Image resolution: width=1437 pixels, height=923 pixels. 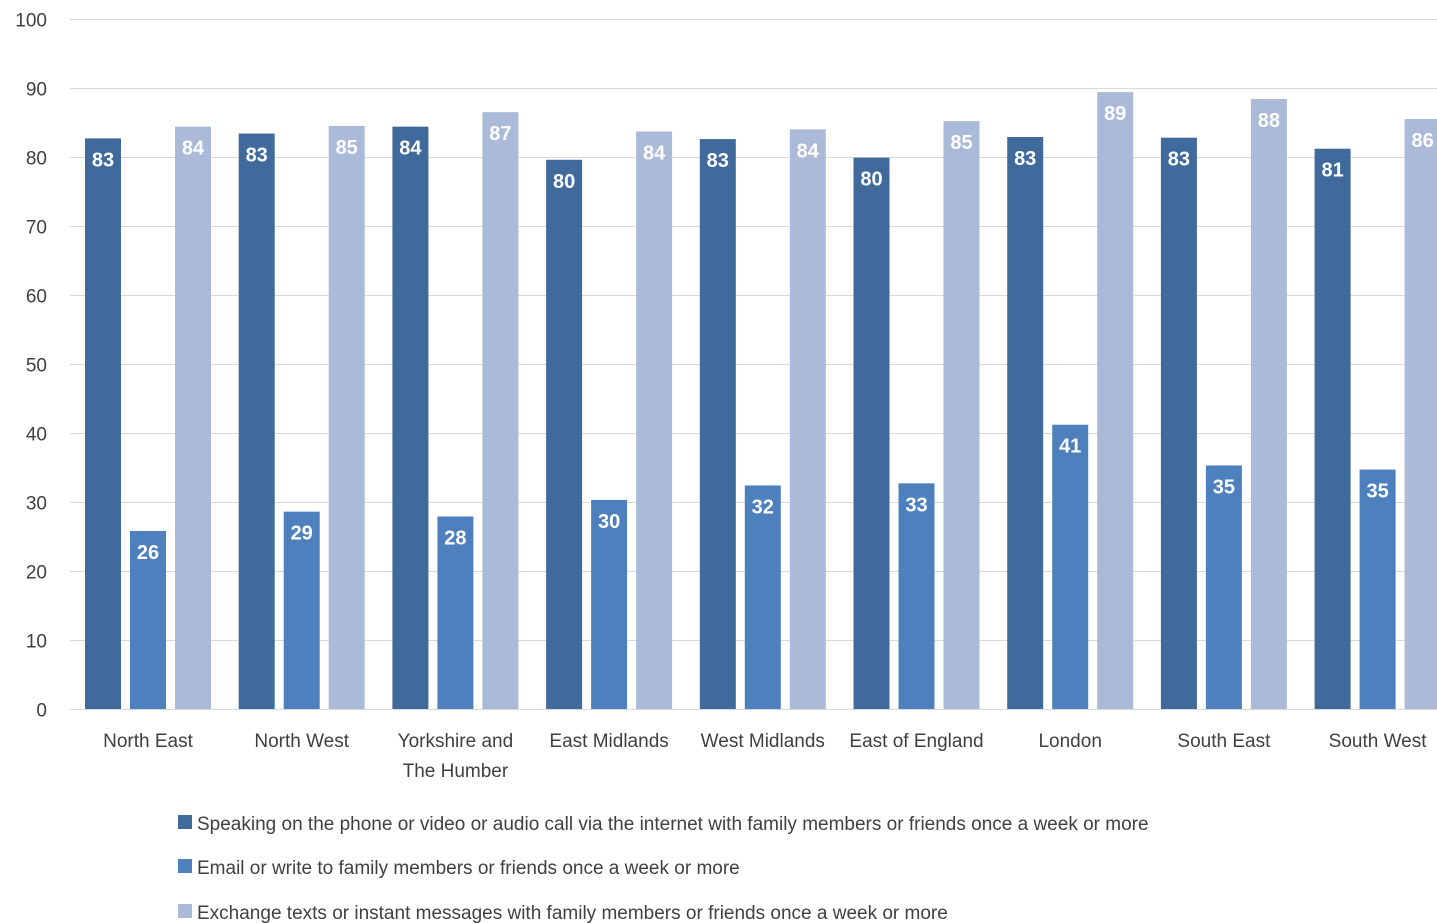 I want to click on y-tick-label: 80, so click(x=36, y=159).